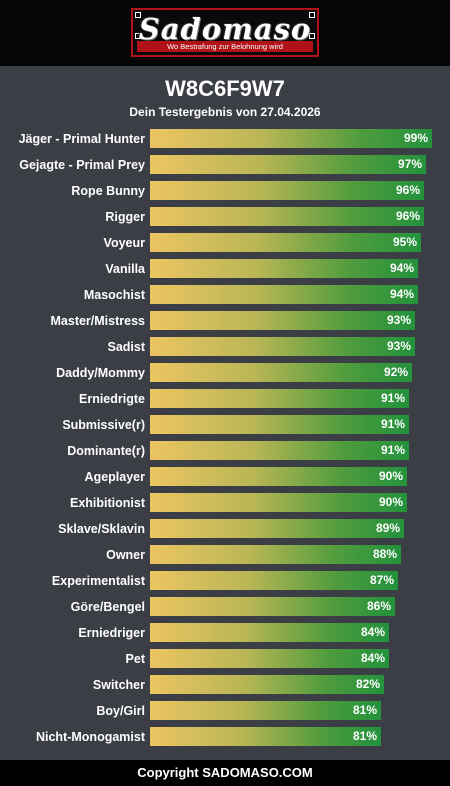  I want to click on result-row: Vanilla 94%, so click(225, 271).